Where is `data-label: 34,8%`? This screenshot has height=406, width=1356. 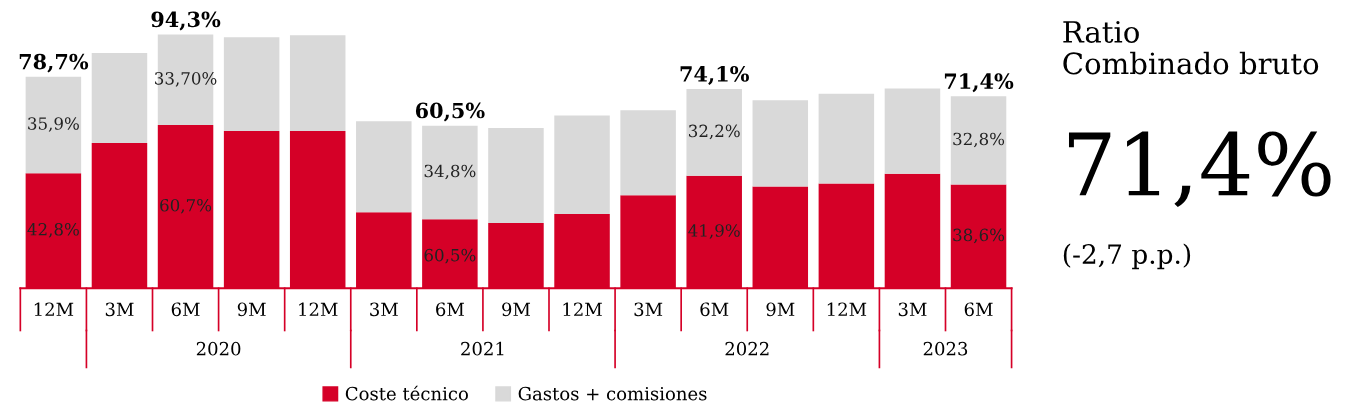 data-label: 34,8% is located at coordinates (450, 172).